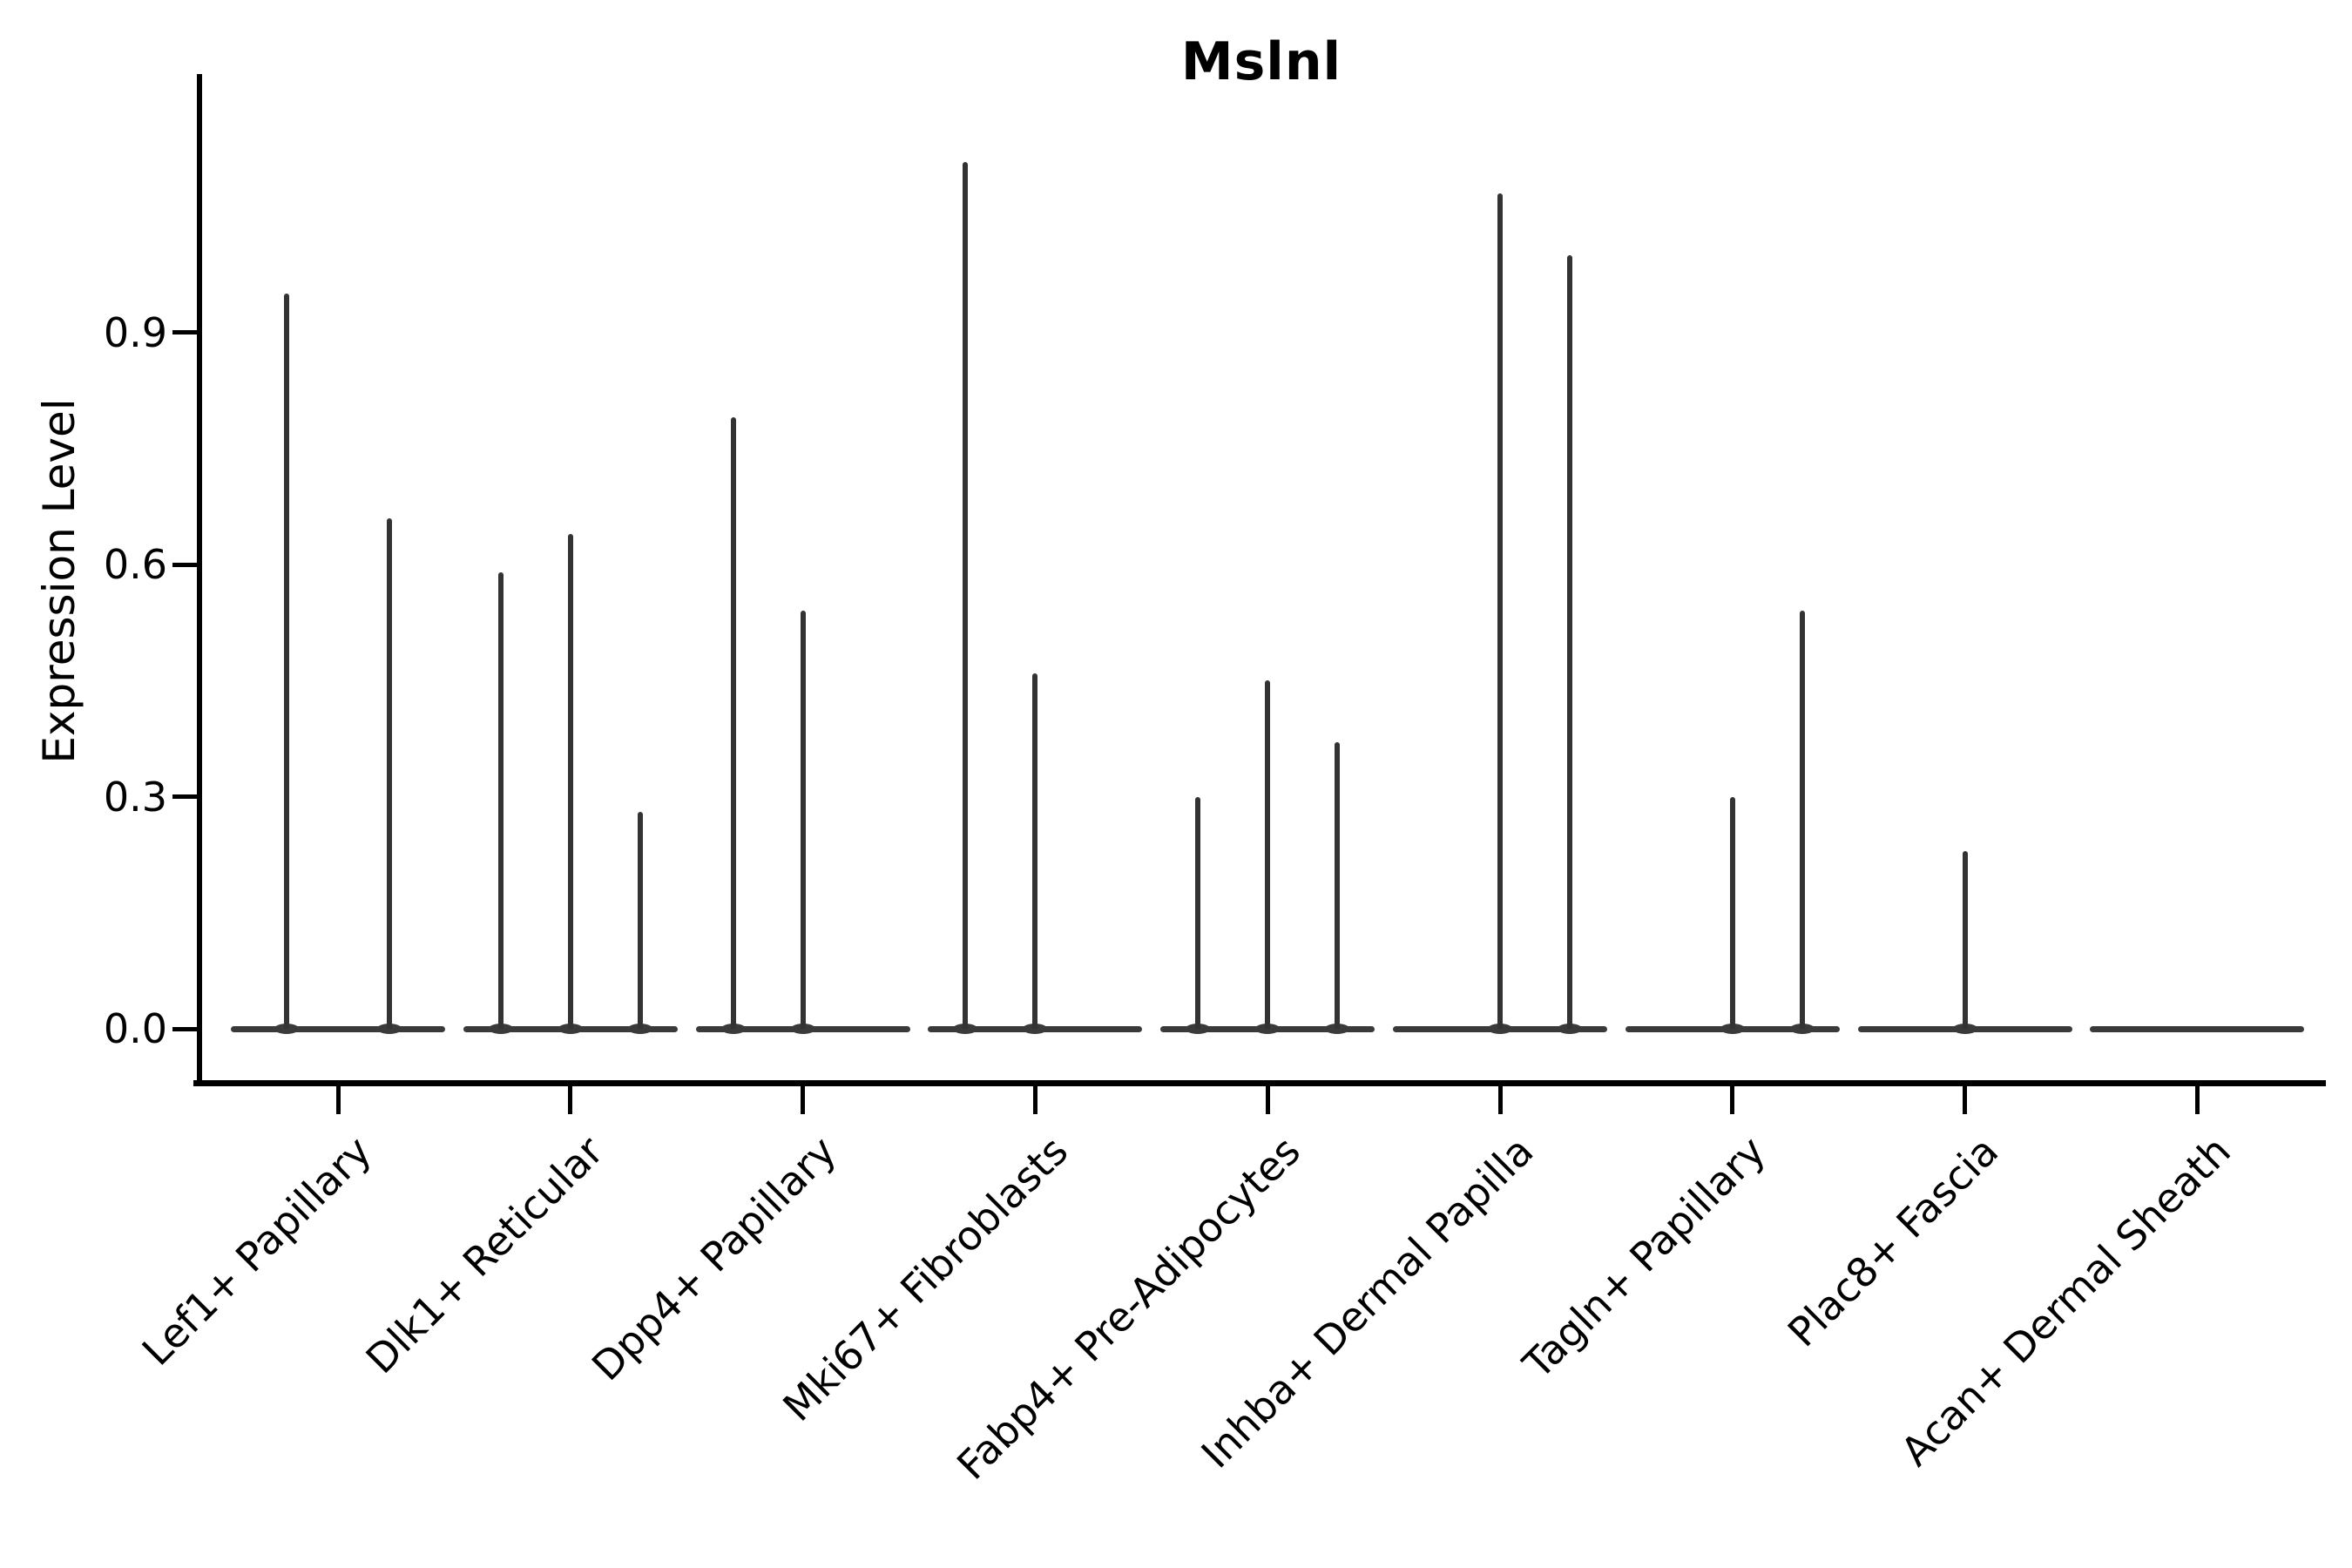 The height and width of the screenshot is (1568, 2352). Describe the element at coordinates (199, 580) in the screenshot. I see `y-axis-line` at that location.